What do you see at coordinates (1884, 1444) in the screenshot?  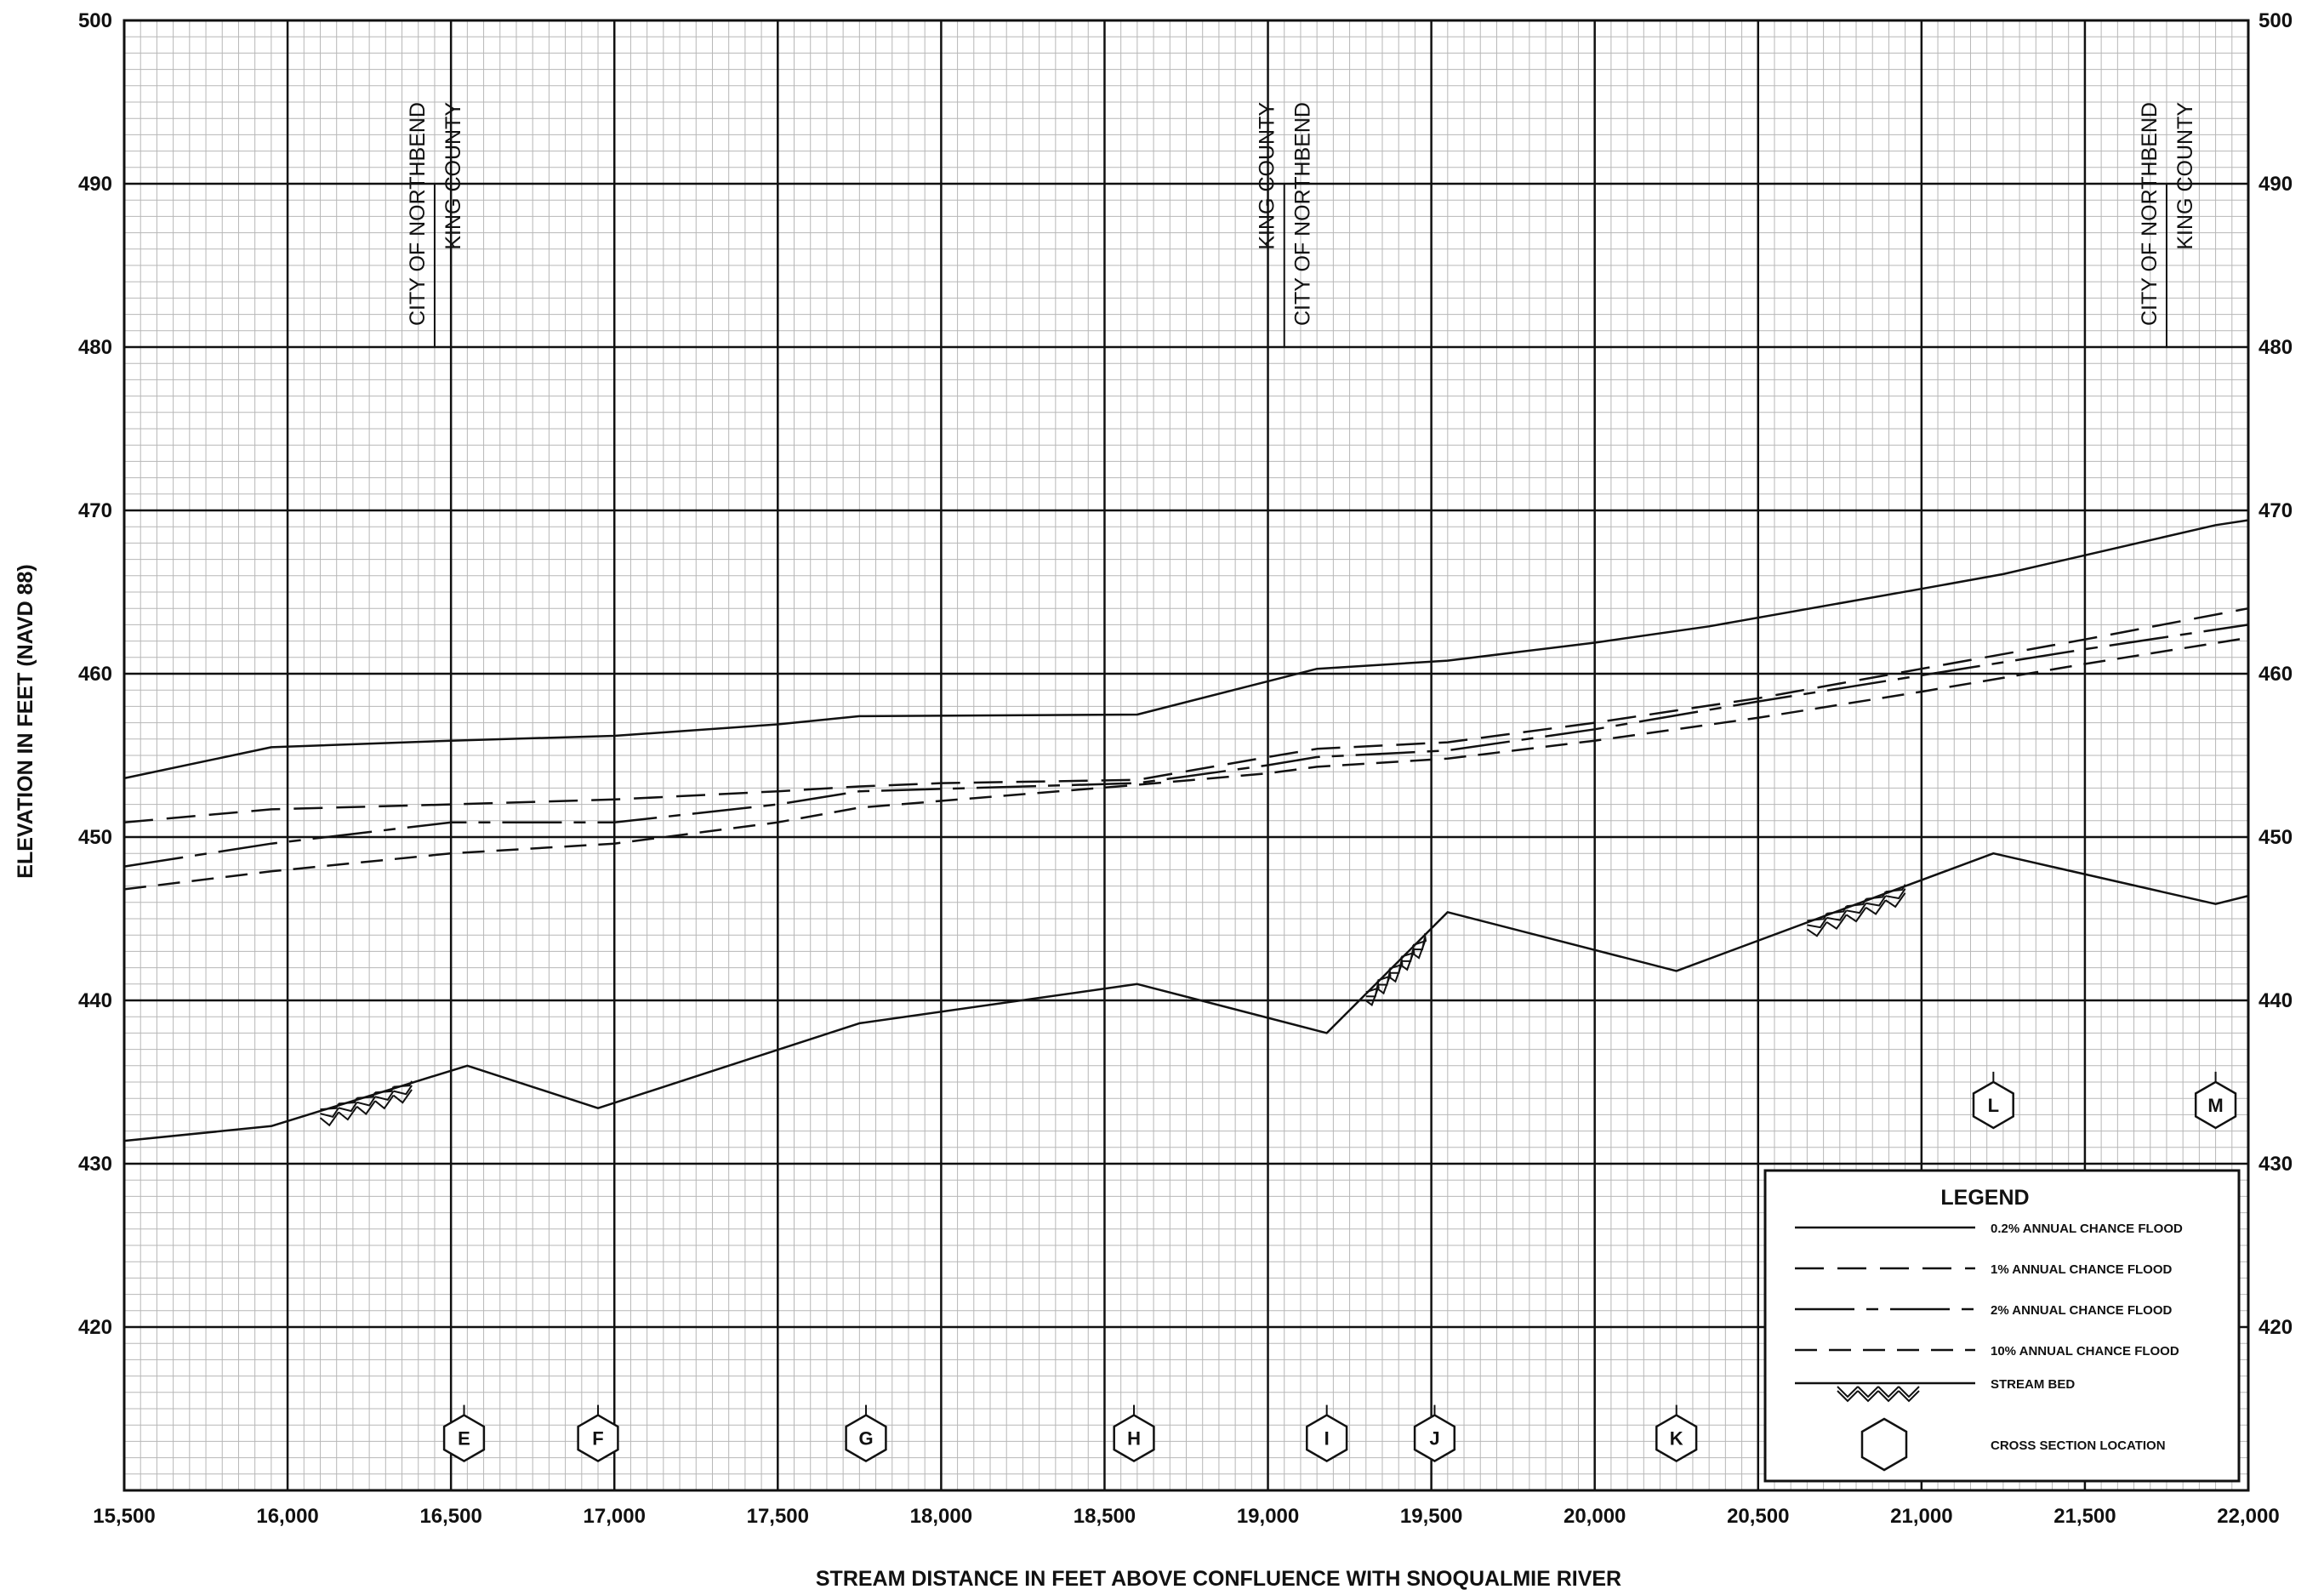 I see `legend-symbol-hexagon` at bounding box center [1884, 1444].